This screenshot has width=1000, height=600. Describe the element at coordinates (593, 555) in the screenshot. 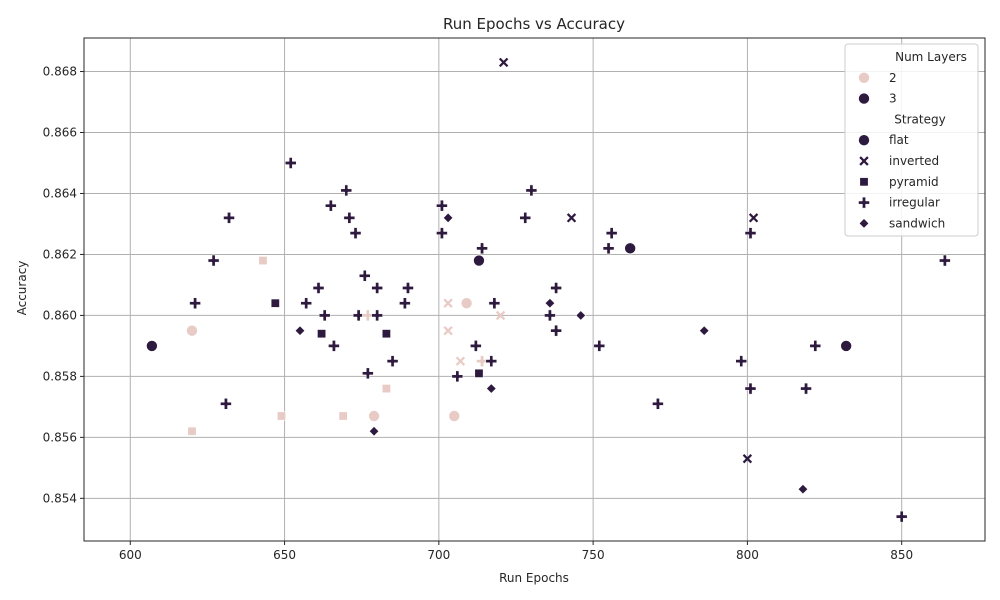

I see `x-tick-label: 750` at that location.